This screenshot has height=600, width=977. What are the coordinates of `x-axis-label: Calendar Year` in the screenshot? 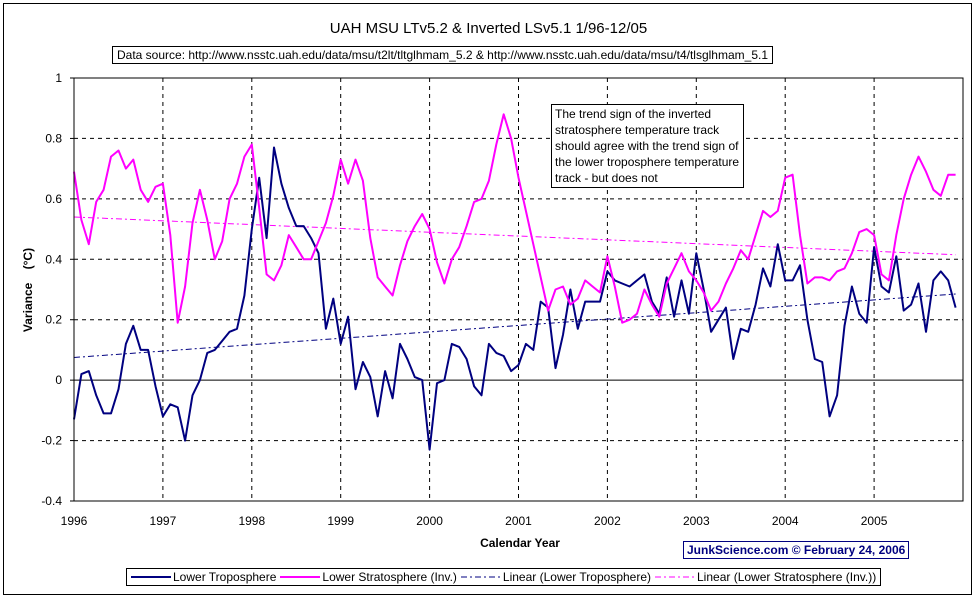 It's located at (520, 543).